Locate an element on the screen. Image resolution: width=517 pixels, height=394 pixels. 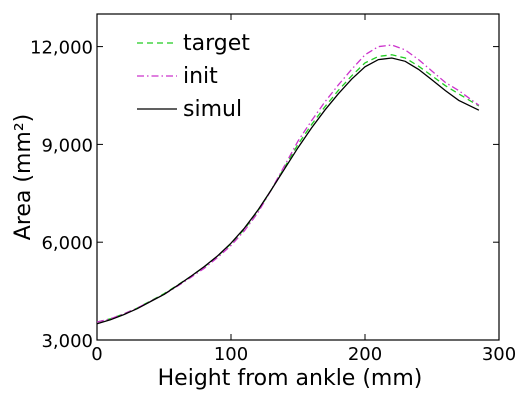
x-tick-label: 0 is located at coordinates (96, 354).